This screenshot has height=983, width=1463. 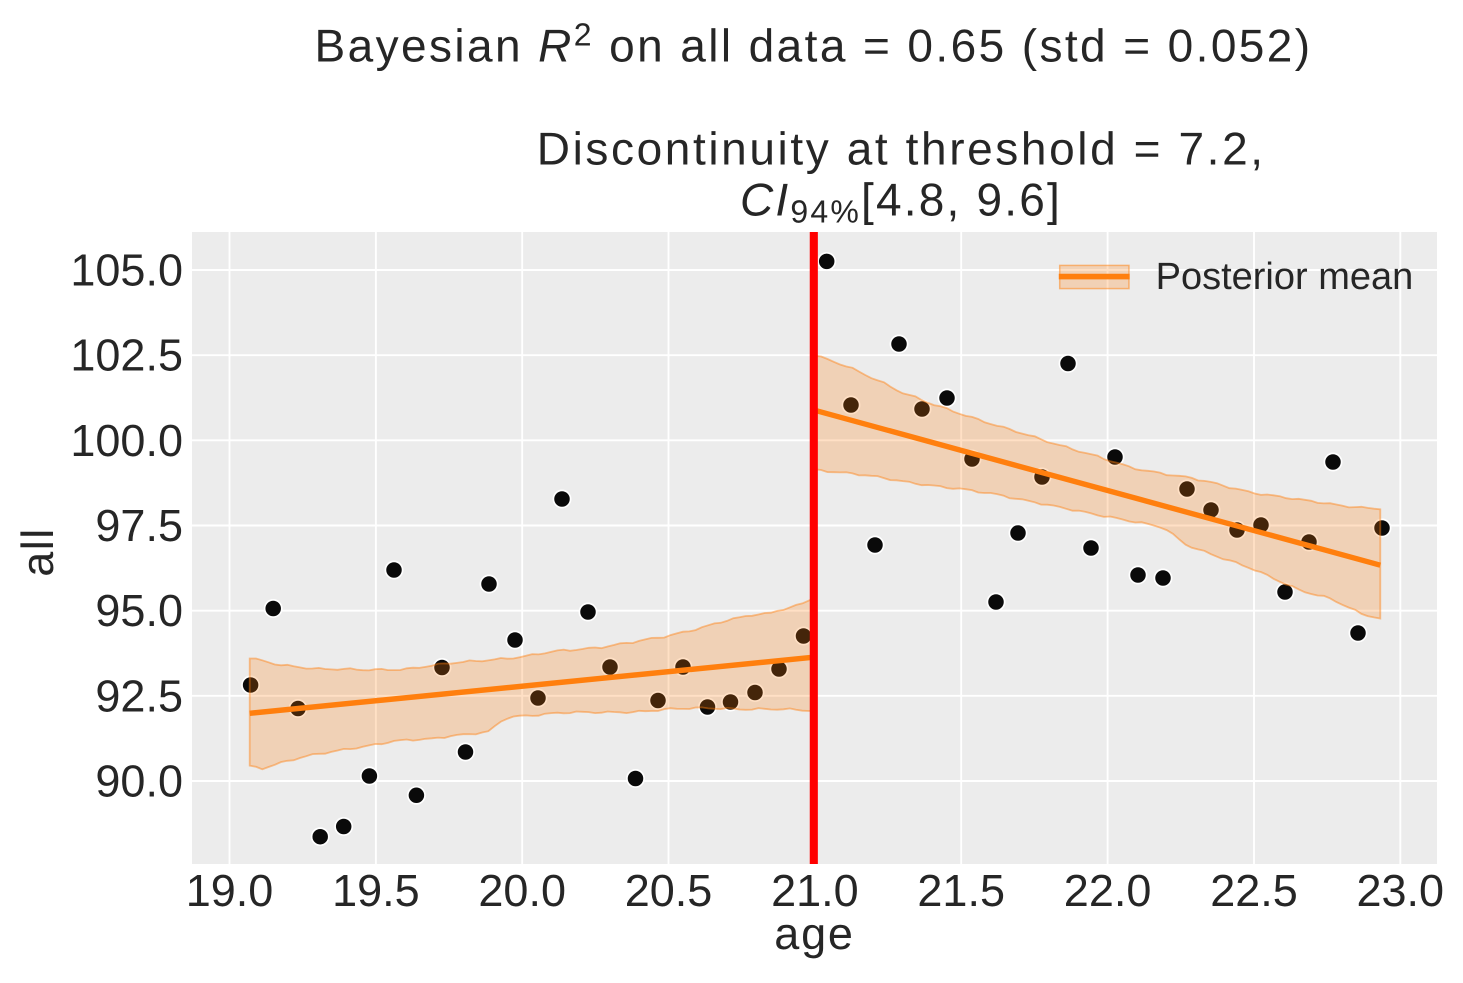 I want to click on svg-text: 105.0, so click(x=126, y=270).